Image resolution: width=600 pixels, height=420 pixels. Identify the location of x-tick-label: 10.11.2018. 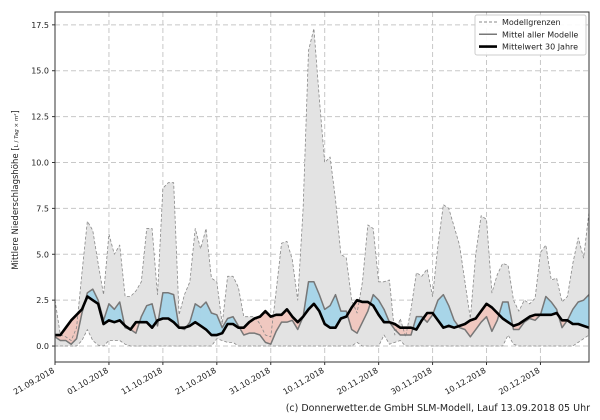
(304, 381).